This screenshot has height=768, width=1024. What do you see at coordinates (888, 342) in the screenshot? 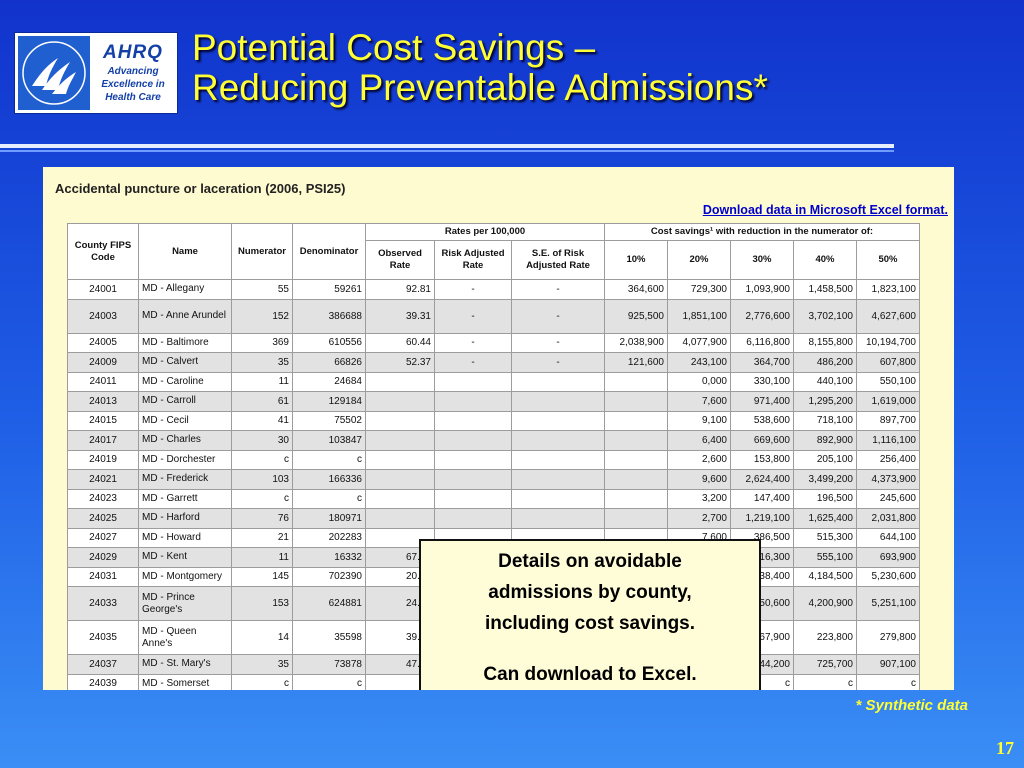
I see `cell-s50: 10,194,700` at bounding box center [888, 342].